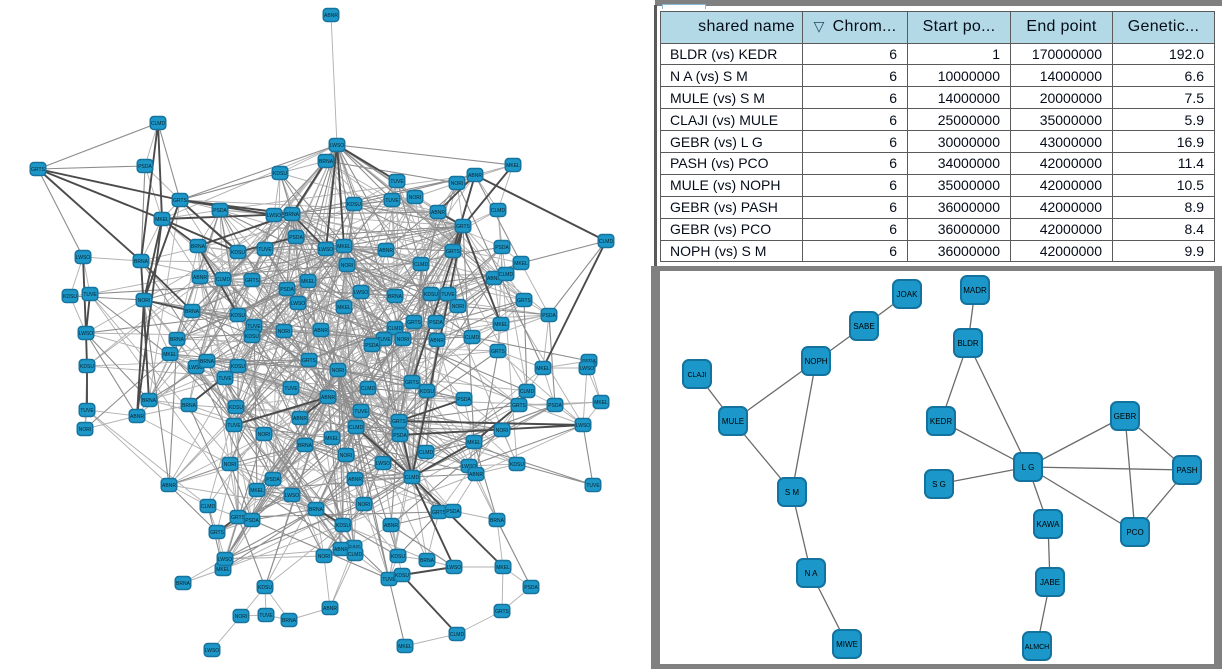  What do you see at coordinates (1125, 416) in the screenshot?
I see `svg-text: GEBR` at bounding box center [1125, 416].